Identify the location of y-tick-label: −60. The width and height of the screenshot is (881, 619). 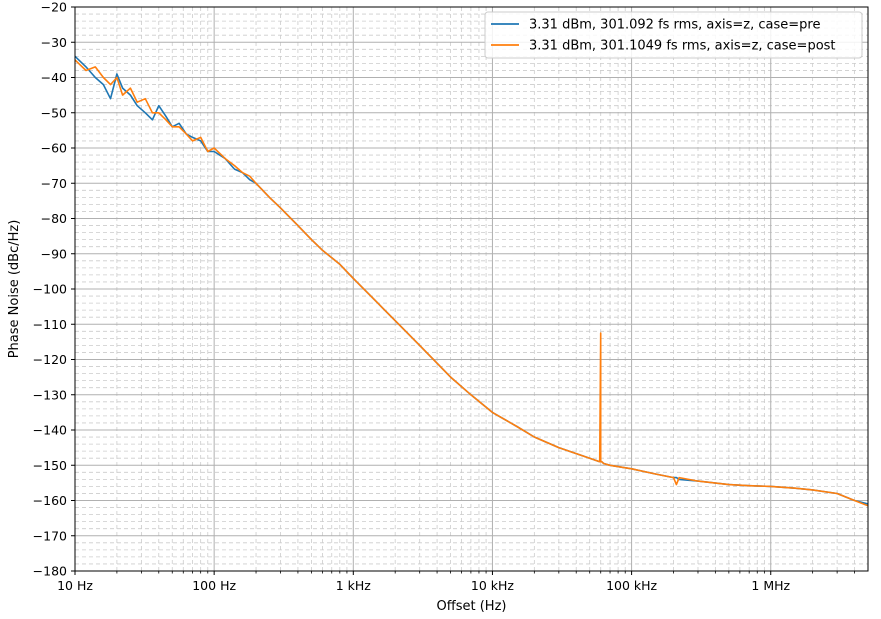
(54, 148).